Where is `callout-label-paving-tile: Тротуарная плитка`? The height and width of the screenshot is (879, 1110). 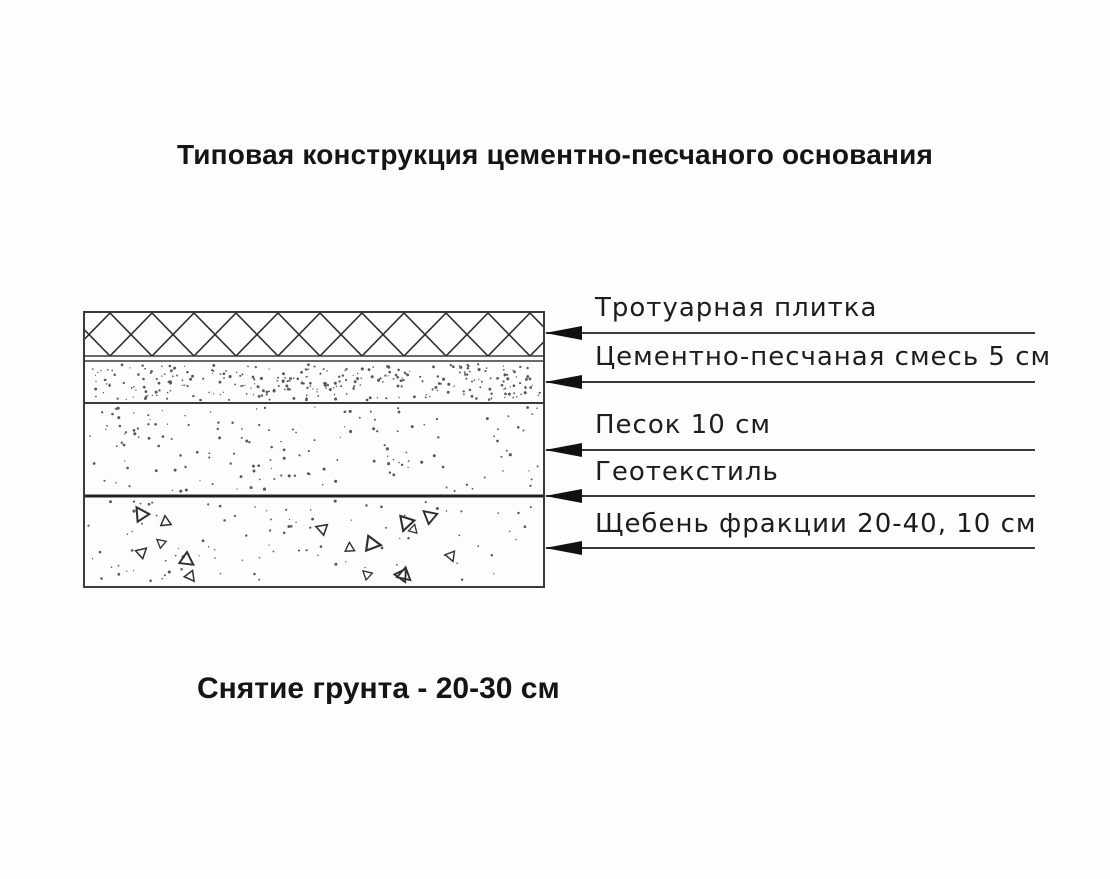
callout-label-paving-tile: Тротуарная плитка is located at coordinates (736, 308).